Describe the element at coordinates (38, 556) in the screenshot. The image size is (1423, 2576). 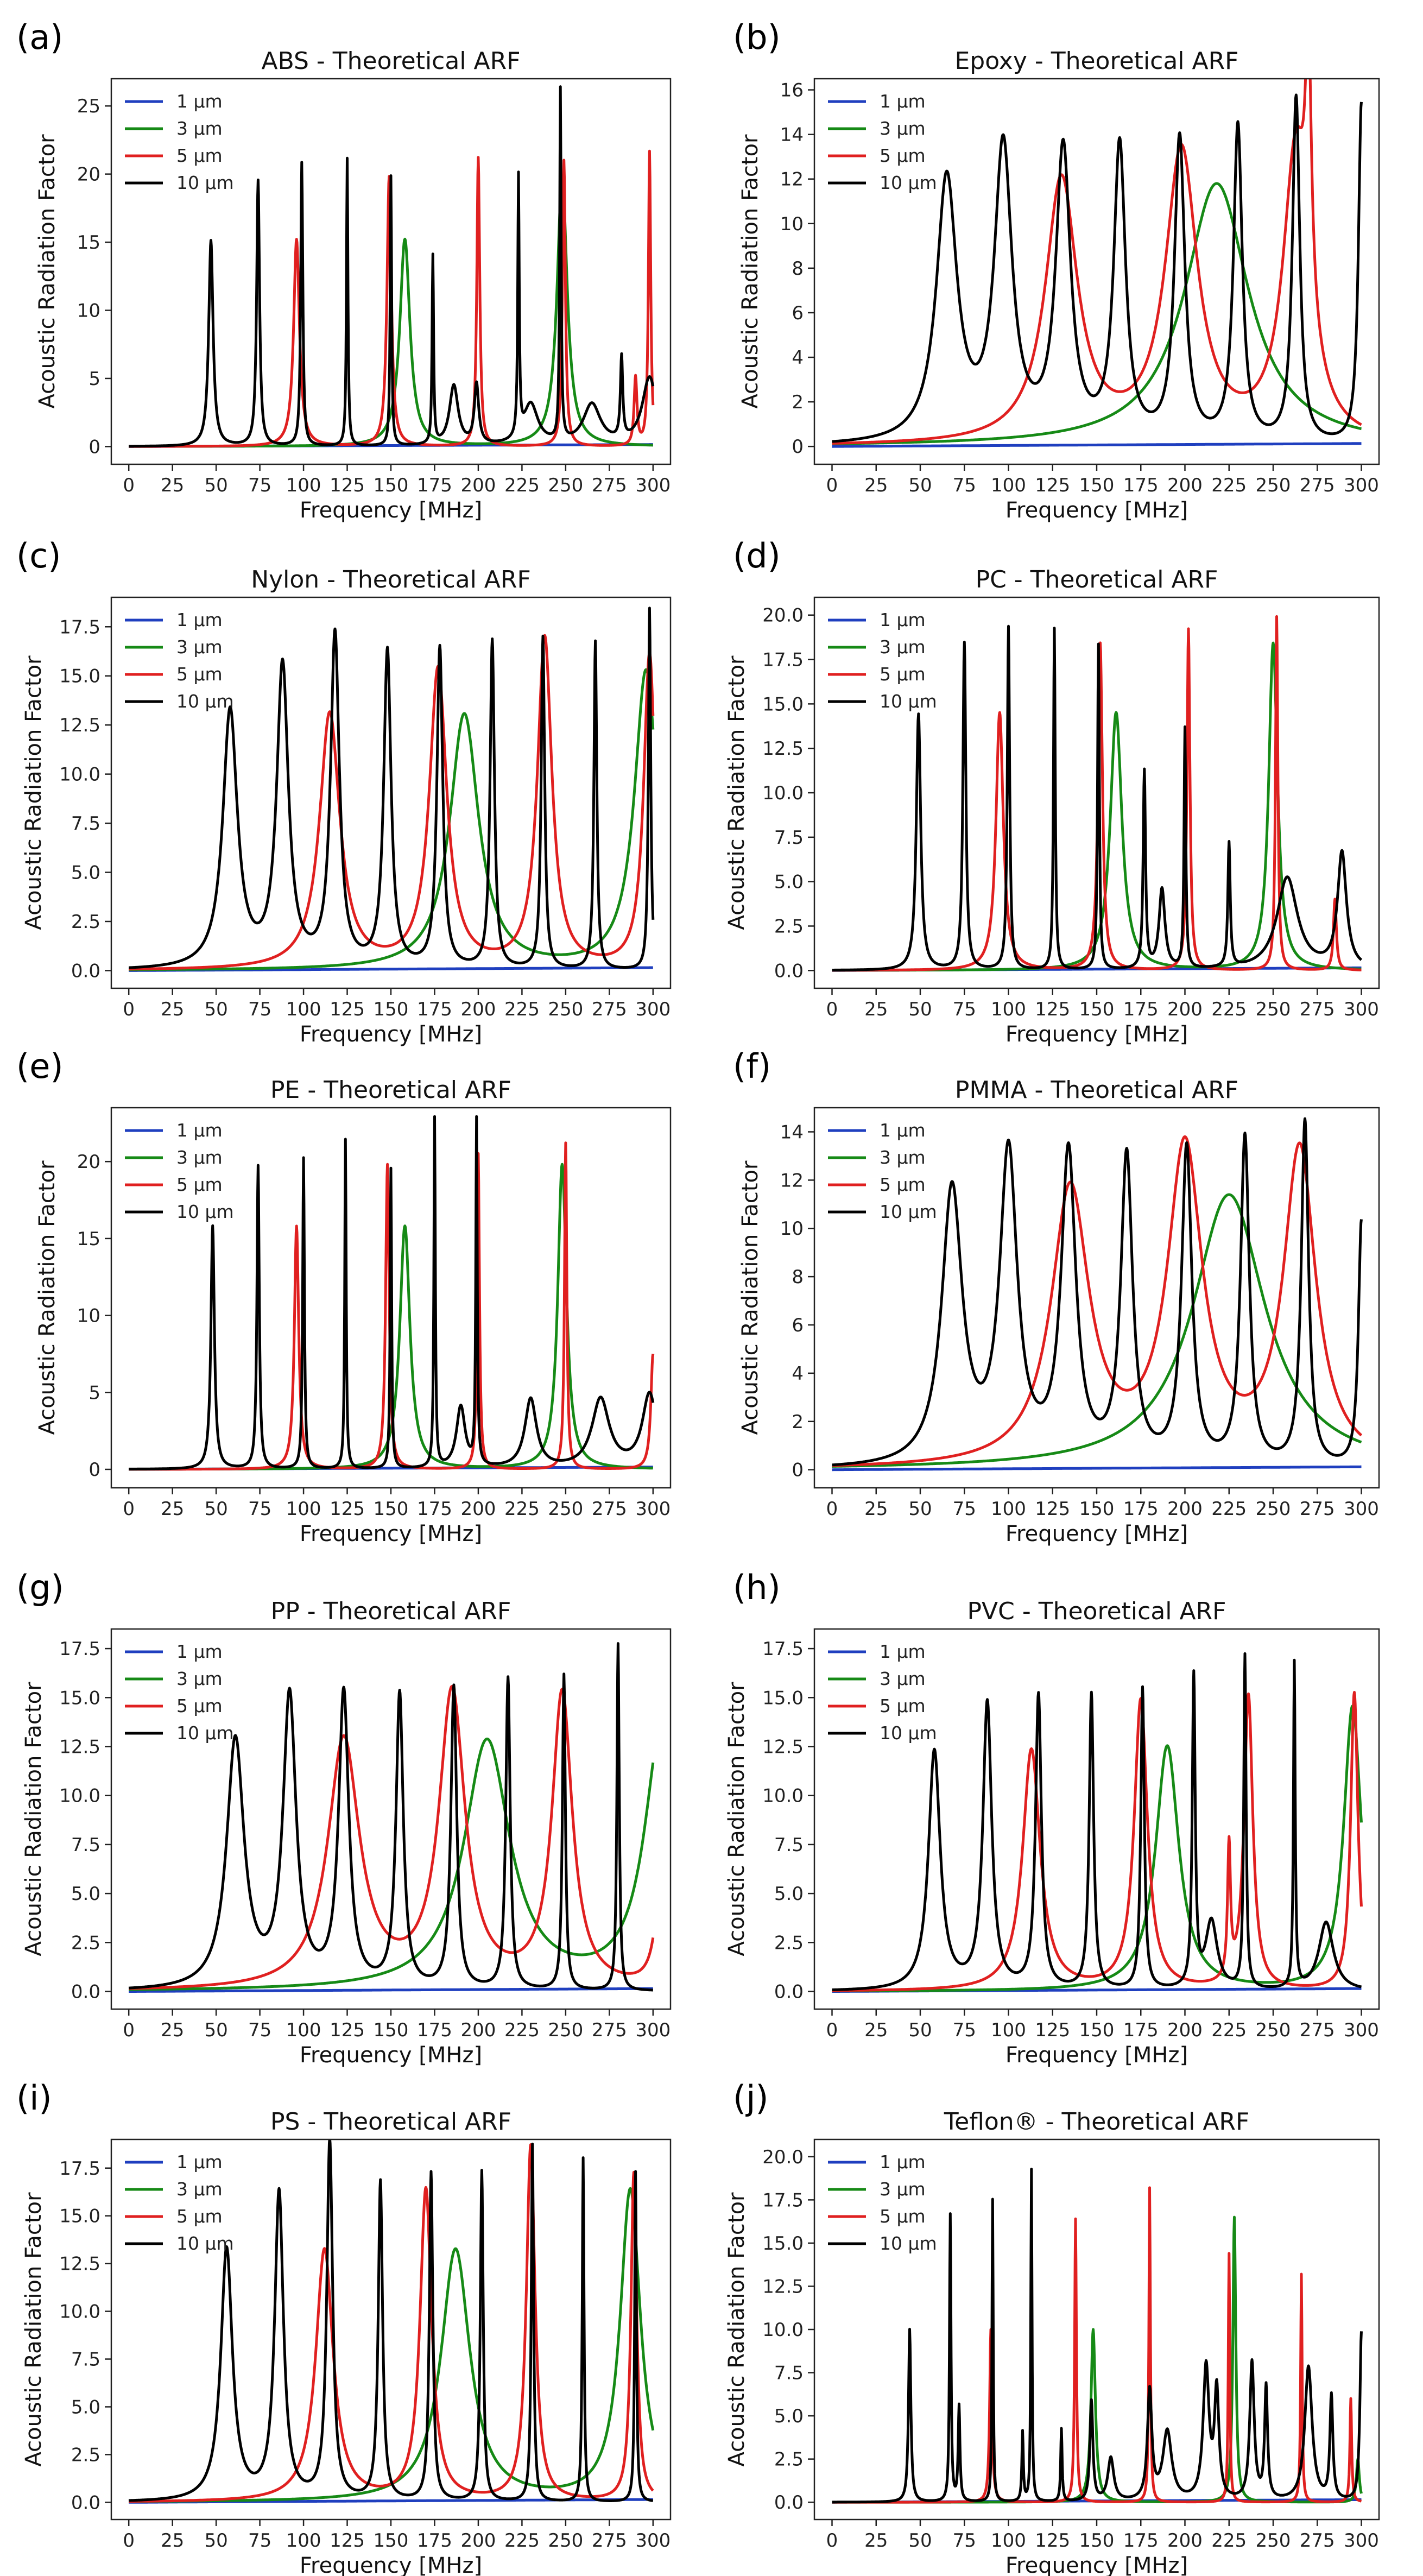
I see `panel-label: (c)` at that location.